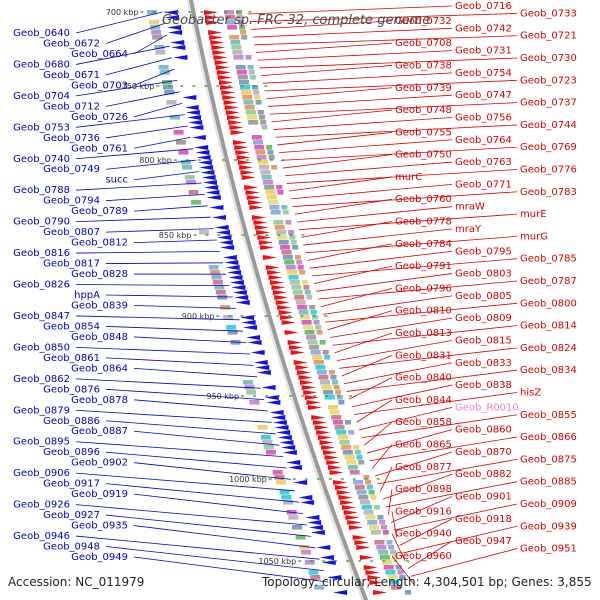  What do you see at coordinates (423, 378) in the screenshot?
I see `right-gene-label: Geob_0840` at bounding box center [423, 378].